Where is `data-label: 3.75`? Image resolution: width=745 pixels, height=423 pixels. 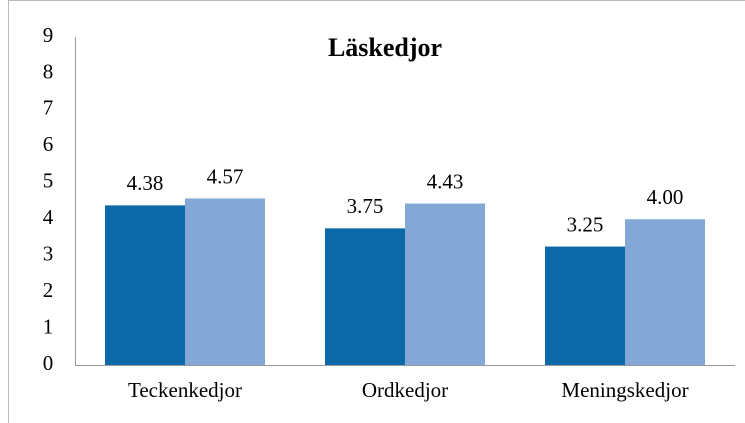 data-label: 3.75 is located at coordinates (365, 206).